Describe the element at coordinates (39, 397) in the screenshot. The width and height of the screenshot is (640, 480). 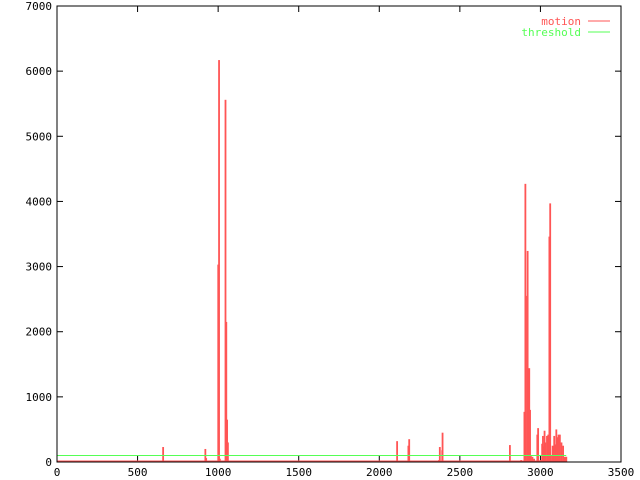
I see `y-tick-label: 1000` at that location.